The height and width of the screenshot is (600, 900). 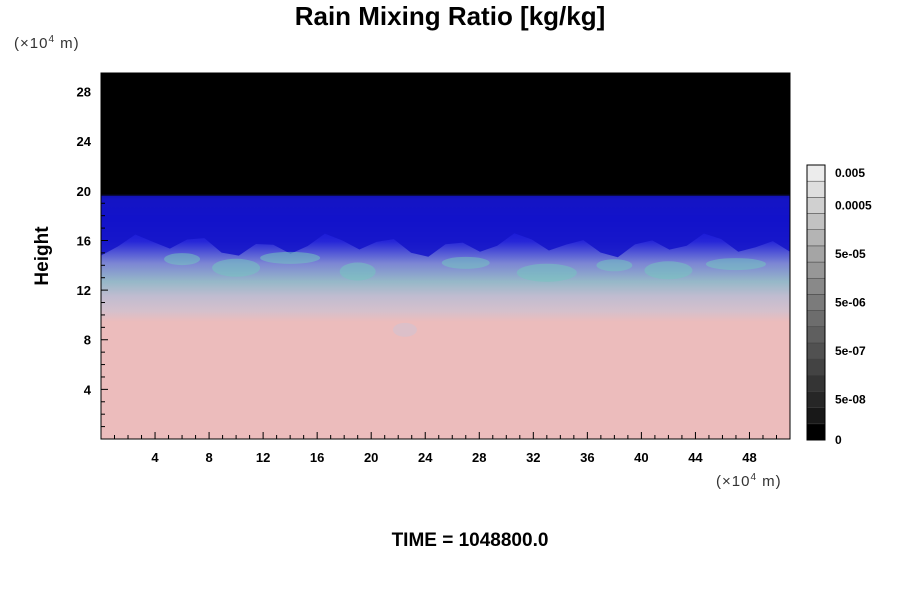 I want to click on x-tick-label: 48, so click(x=749, y=457).